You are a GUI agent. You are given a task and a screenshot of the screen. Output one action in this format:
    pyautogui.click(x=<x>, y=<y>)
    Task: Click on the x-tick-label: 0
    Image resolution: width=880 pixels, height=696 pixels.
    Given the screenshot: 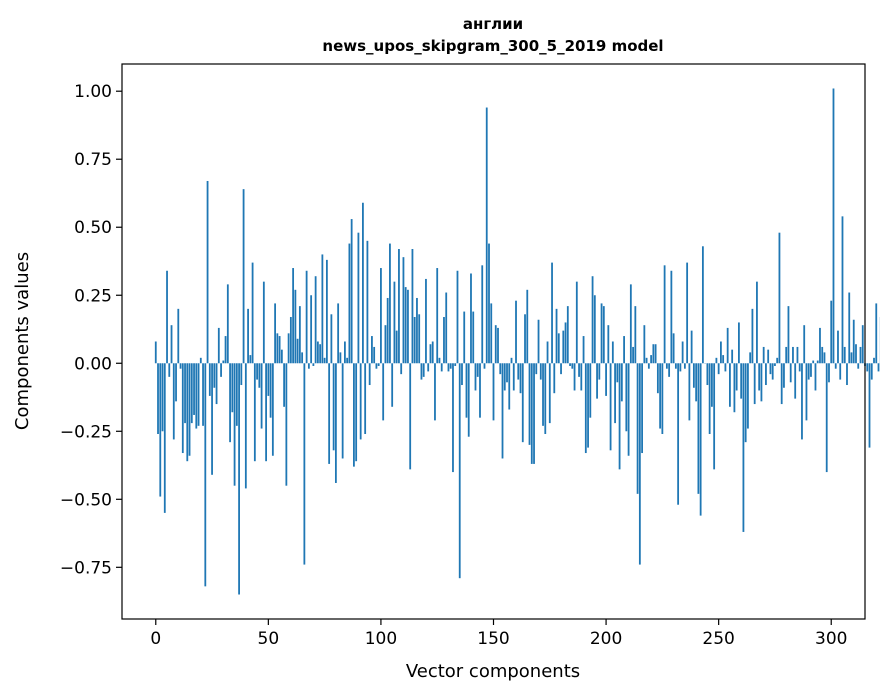 What is the action you would take?
    pyautogui.click(x=155, y=639)
    